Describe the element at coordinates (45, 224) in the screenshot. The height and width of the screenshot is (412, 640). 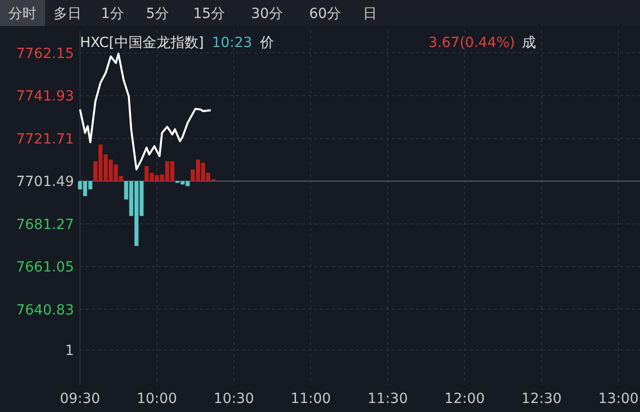
I see `y-tick-label: 7681.27` at that location.